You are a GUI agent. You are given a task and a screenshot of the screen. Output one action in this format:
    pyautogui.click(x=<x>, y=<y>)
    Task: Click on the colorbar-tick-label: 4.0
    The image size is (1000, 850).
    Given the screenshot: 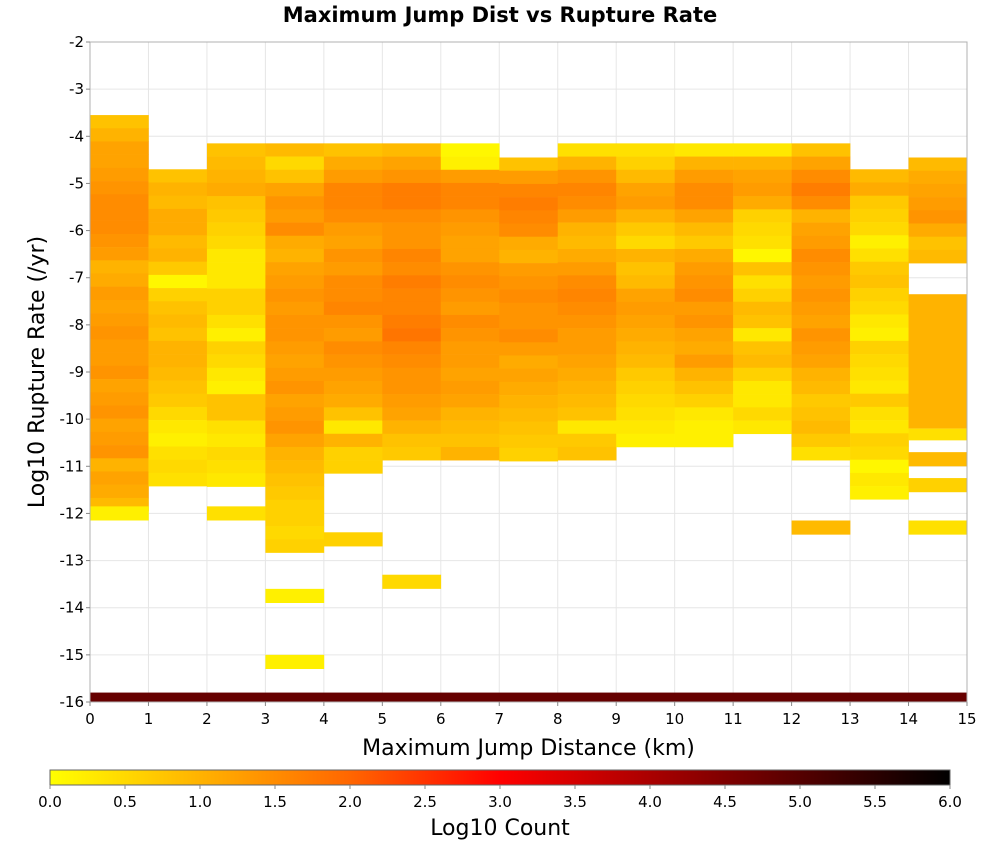 What is the action you would take?
    pyautogui.click(x=650, y=802)
    